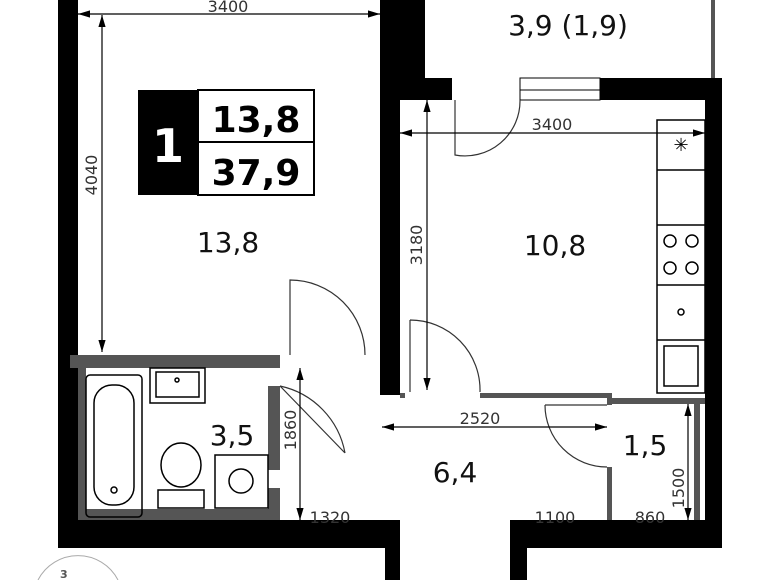  What do you see at coordinates (181, 465) in the screenshot?
I see `toilet-icon` at bounding box center [181, 465].